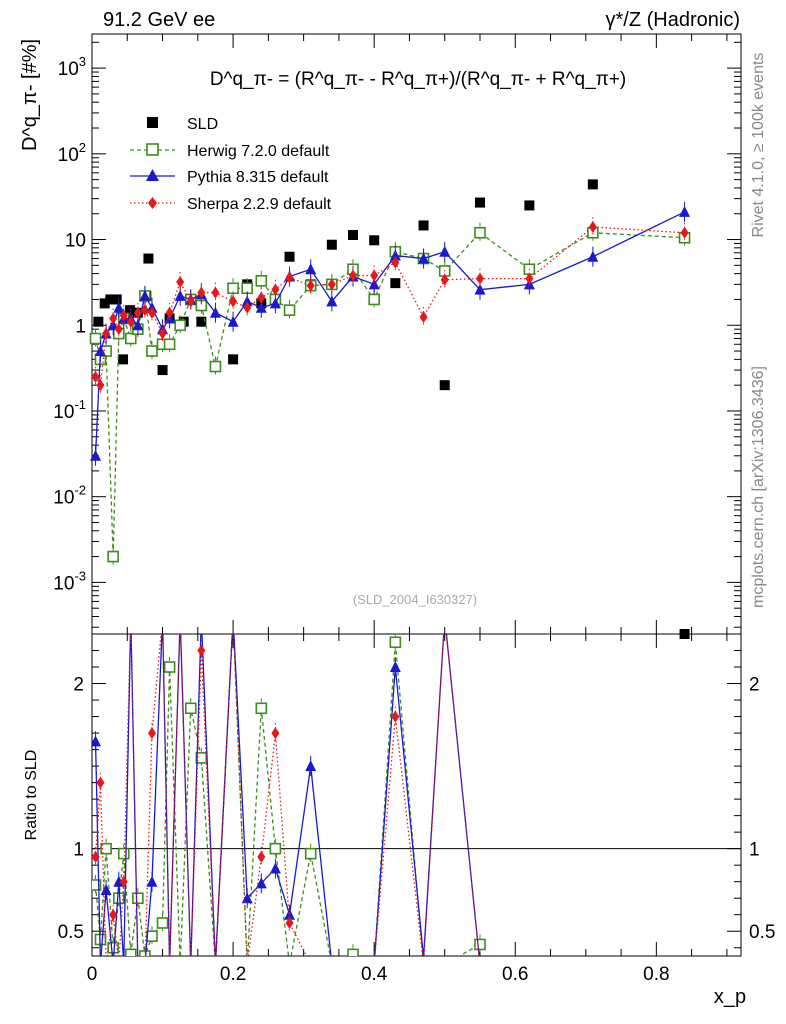  Describe the element at coordinates (730, 997) in the screenshot. I see `x-axis-label: x_p` at that location.